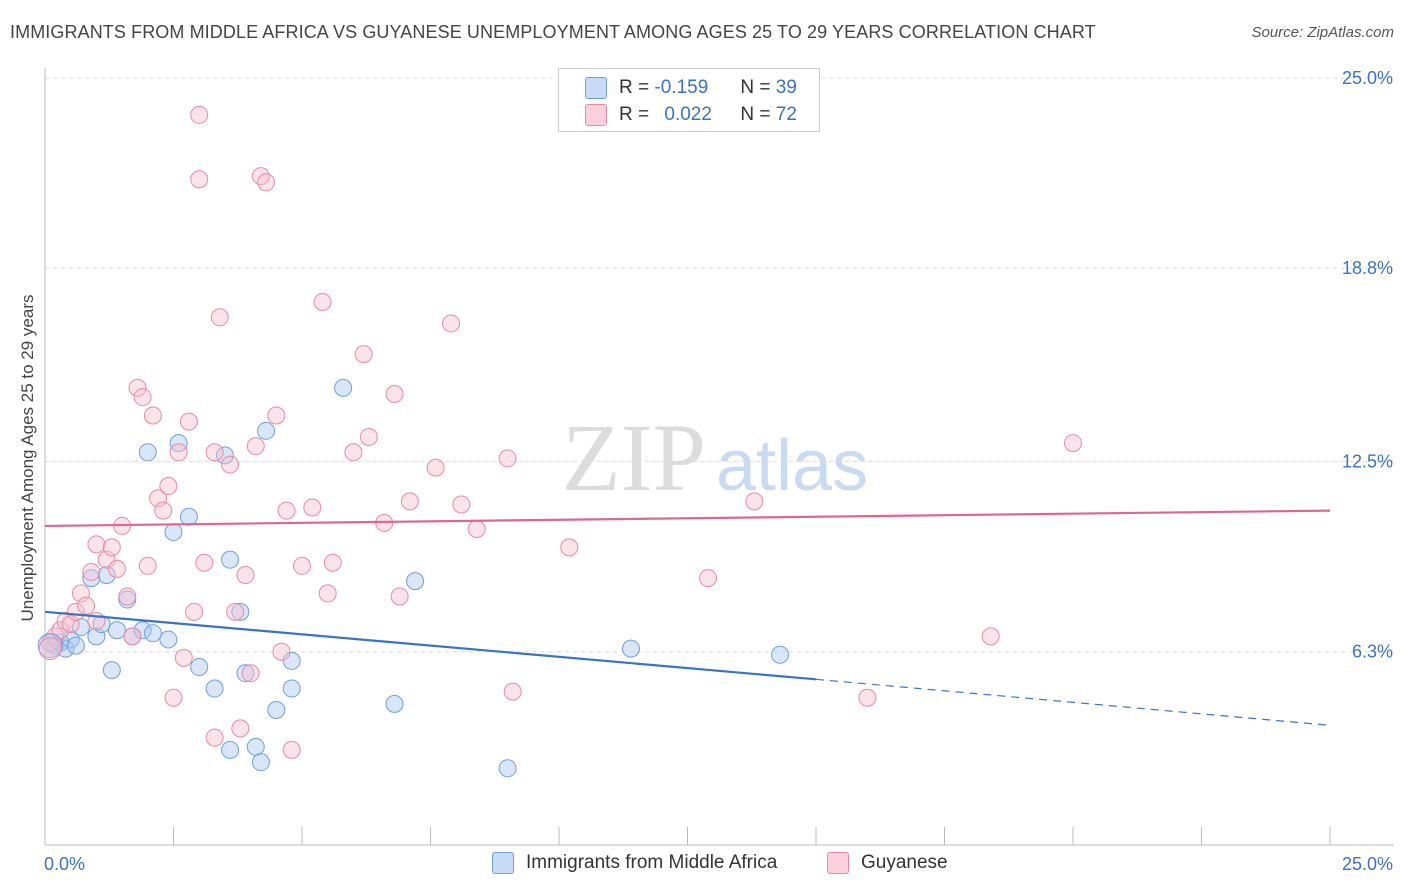 Image resolution: width=1406 pixels, height=892 pixels. I want to click on series-legend-middle-africa: Immigrants from Middle Africa, so click(634, 863).